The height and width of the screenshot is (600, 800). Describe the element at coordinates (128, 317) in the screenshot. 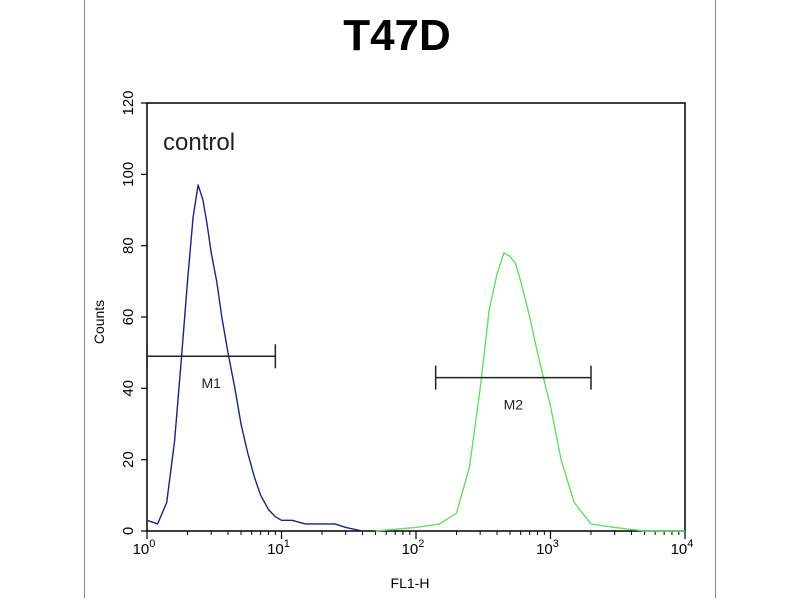

I see `y-tick-label: 60` at that location.